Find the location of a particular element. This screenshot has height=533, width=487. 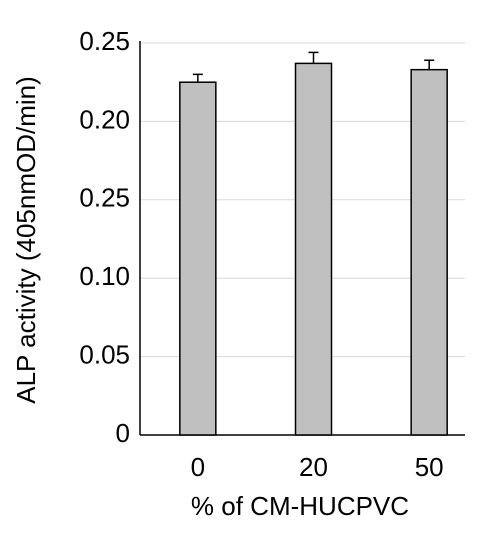

y-tick-label: 0 is located at coordinates (123, 433).